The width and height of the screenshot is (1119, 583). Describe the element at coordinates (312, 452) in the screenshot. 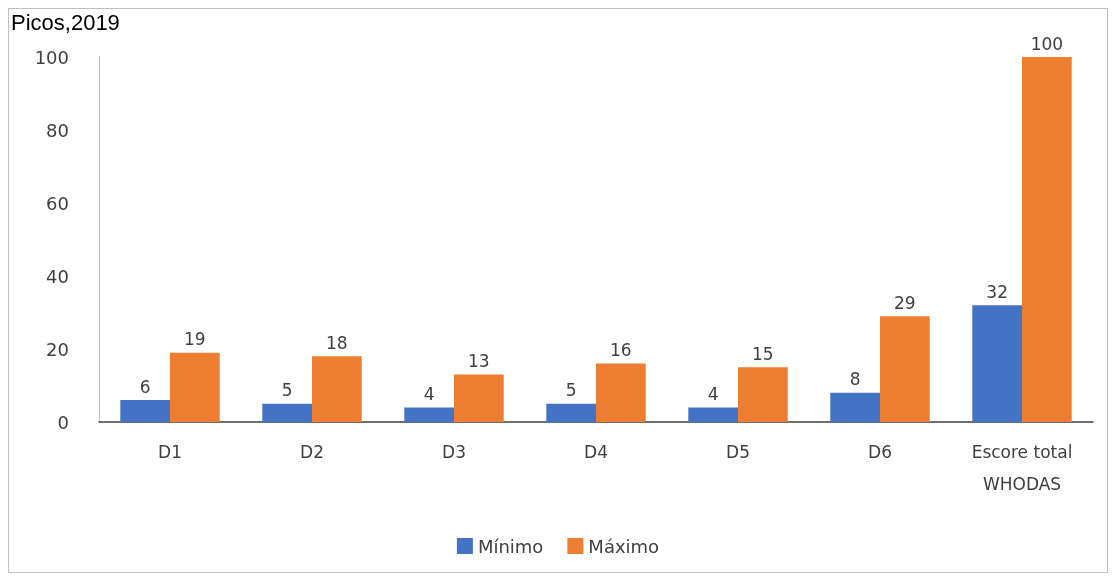

I see `x-tick-label: D2` at that location.